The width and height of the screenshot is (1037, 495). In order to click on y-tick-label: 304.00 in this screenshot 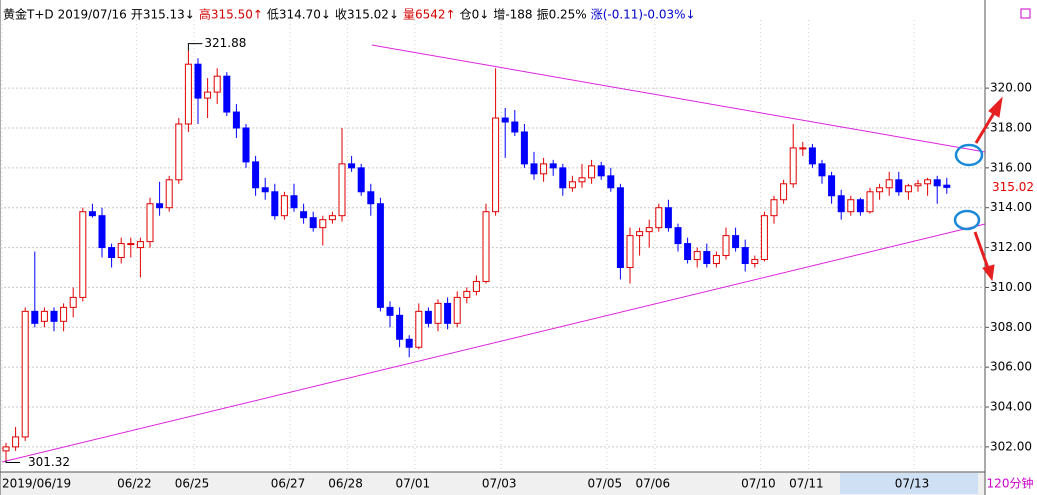, I will do `click(1011, 407)`.